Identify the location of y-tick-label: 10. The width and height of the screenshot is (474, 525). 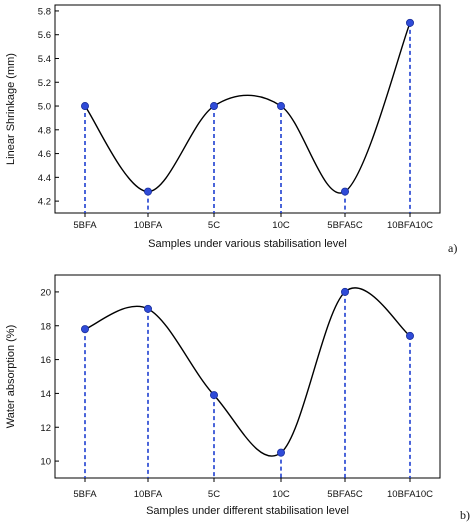
(45, 462).